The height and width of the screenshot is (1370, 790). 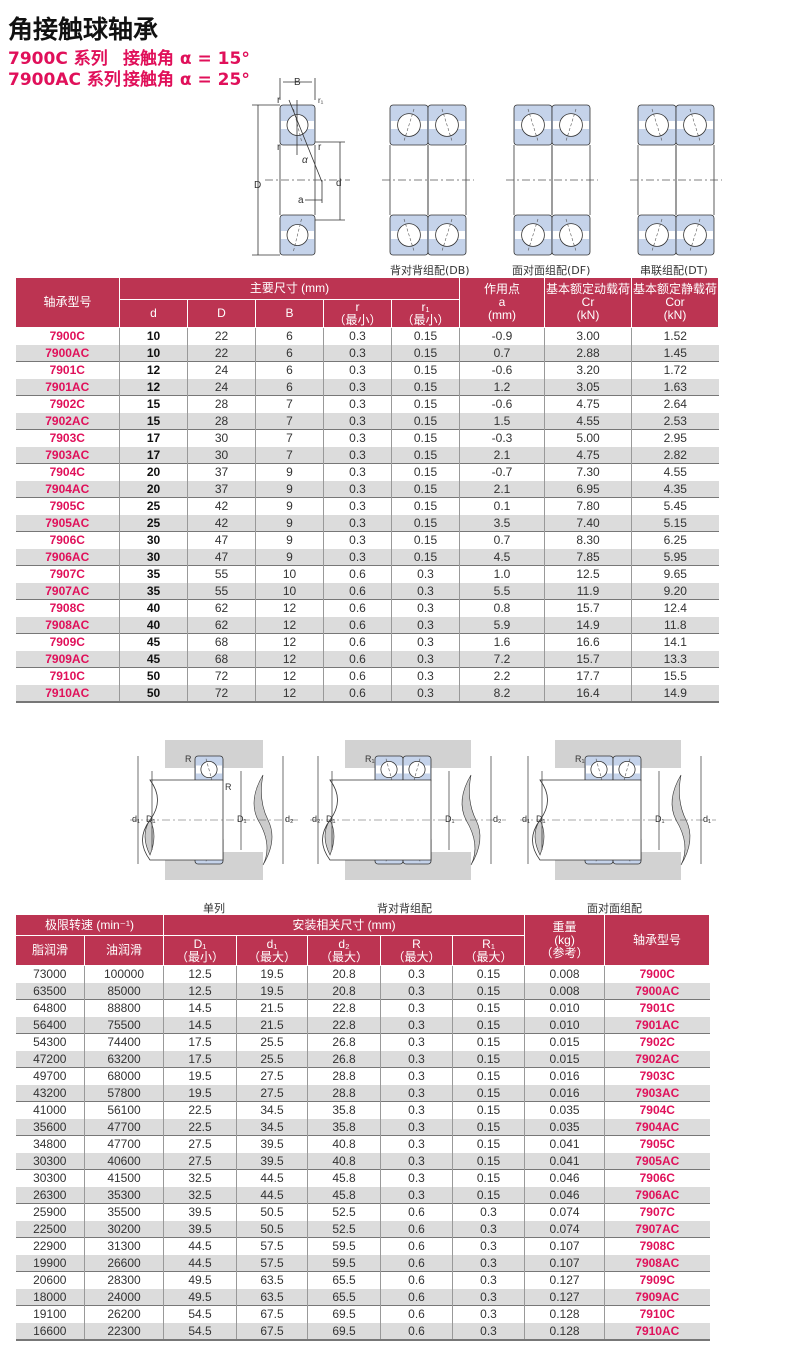 What do you see at coordinates (357, 313) in the screenshot?
I see `header-r: r （最小）` at bounding box center [357, 313].